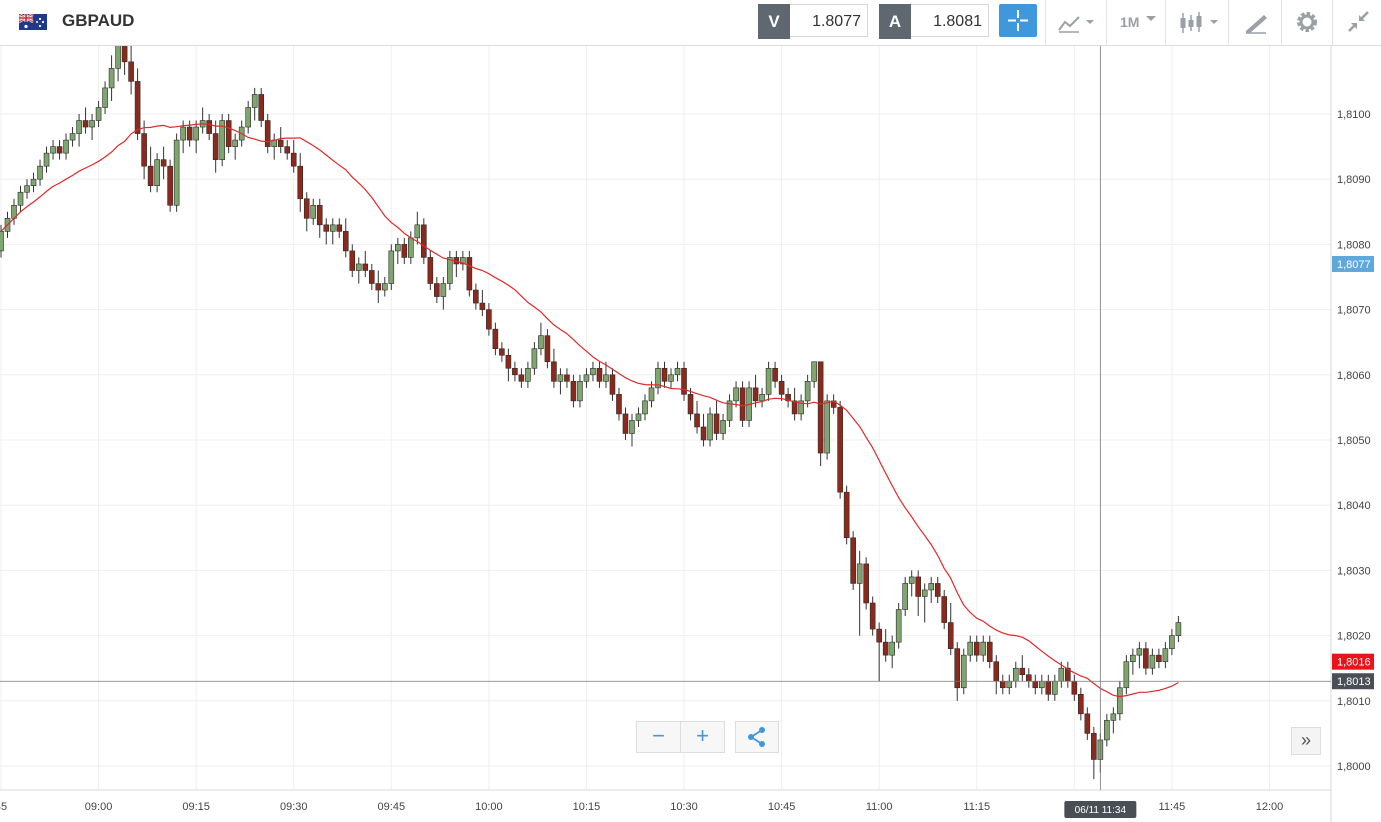 Image resolution: width=1381 pixels, height=822 pixels. What do you see at coordinates (33, 22) in the screenshot?
I see `flag-icon` at bounding box center [33, 22].